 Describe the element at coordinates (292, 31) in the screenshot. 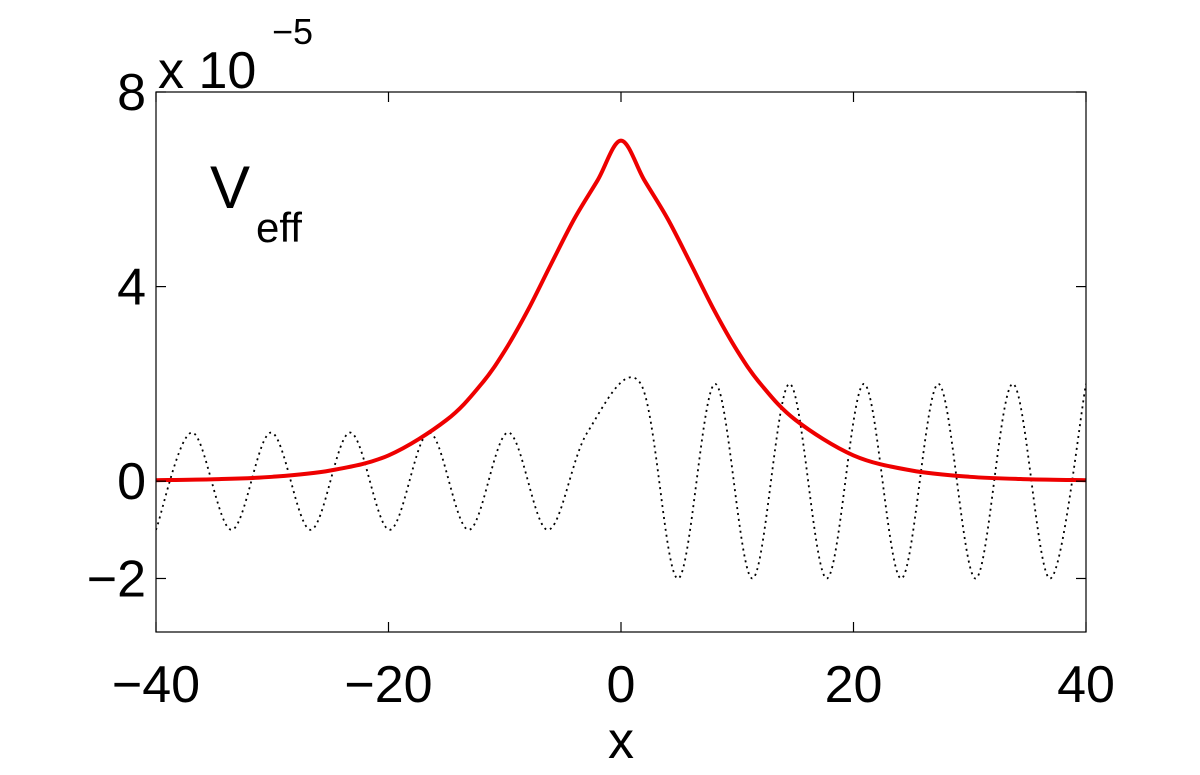

I see `y-exponent-power: −5` at that location.